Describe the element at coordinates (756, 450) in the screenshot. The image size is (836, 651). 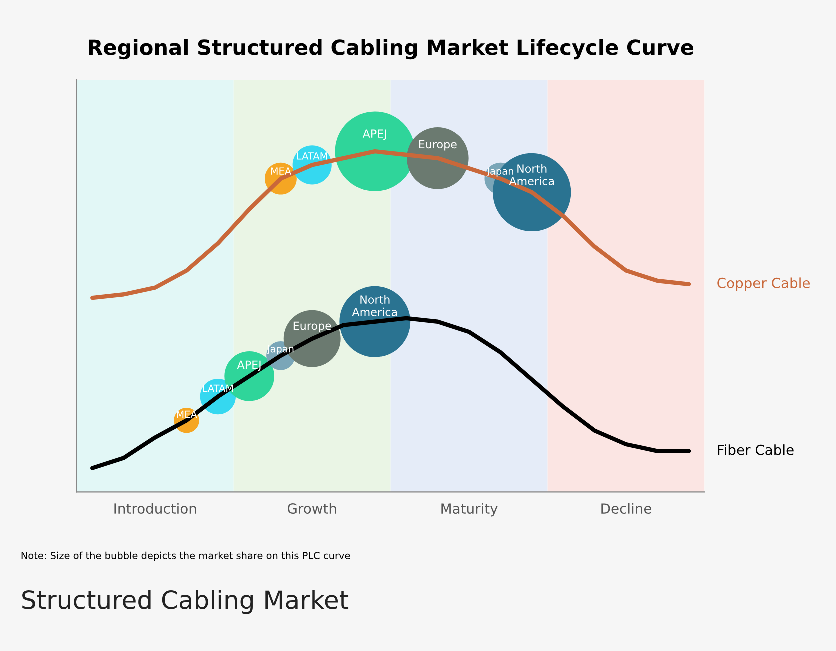
I see `text: Fiber Cable` at that location.